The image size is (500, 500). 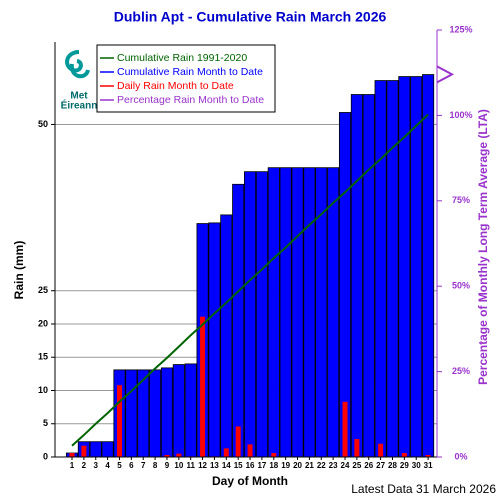 I want to click on percentage-marker, so click(x=445, y=74).